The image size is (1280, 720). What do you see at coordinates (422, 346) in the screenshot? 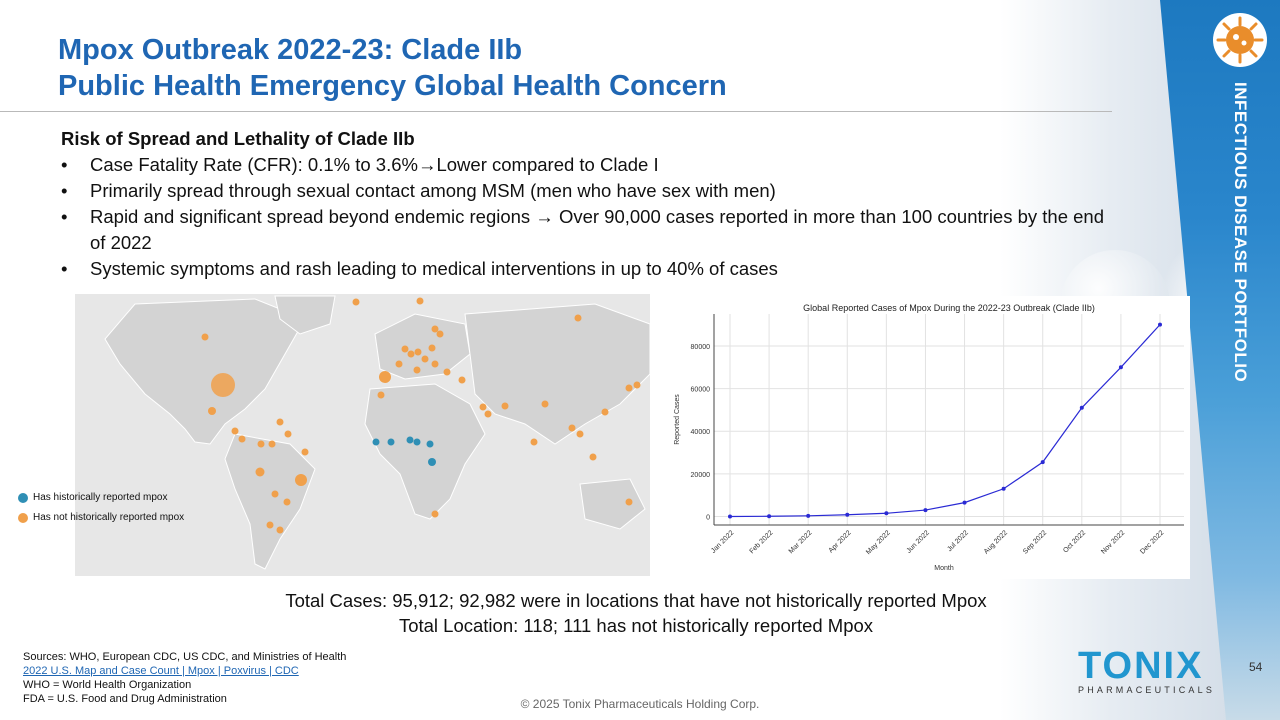
I see `europe-shape` at bounding box center [422, 346].